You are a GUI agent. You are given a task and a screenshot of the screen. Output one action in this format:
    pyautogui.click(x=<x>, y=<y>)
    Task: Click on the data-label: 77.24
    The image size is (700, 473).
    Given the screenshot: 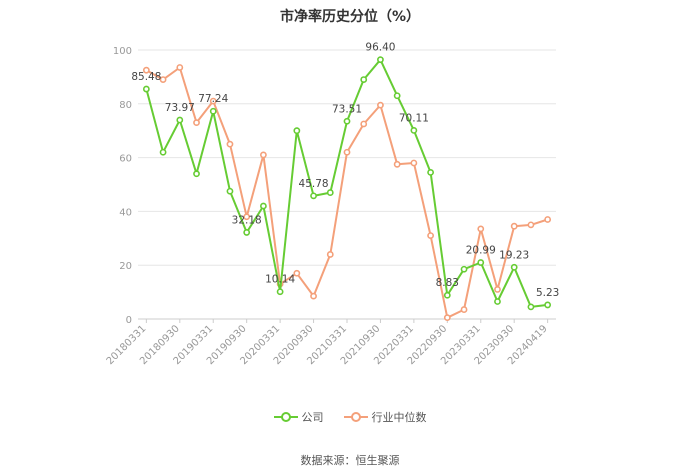 What is the action you would take?
    pyautogui.click(x=213, y=99)
    